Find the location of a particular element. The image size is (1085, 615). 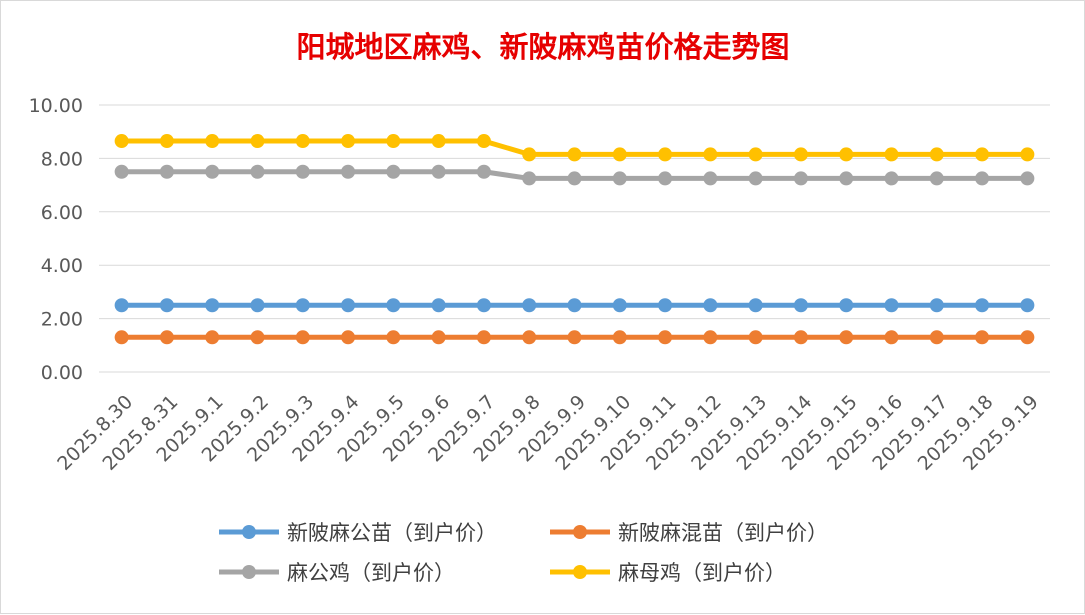

legend-item: 新陂麻混苗（到户价） is located at coordinates (689, 533).